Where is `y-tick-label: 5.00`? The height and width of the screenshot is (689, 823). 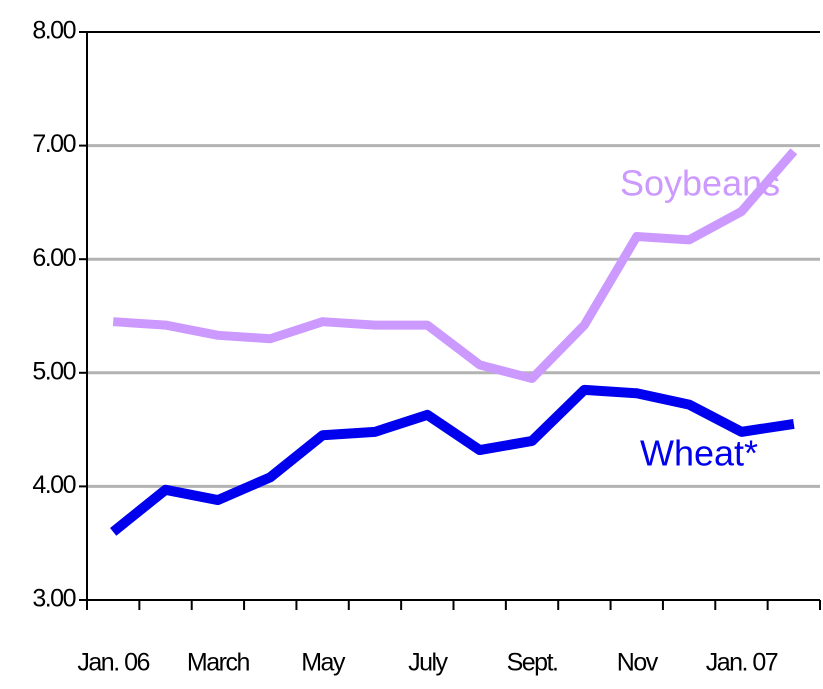
y-tick-label: 5.00 is located at coordinates (53, 371).